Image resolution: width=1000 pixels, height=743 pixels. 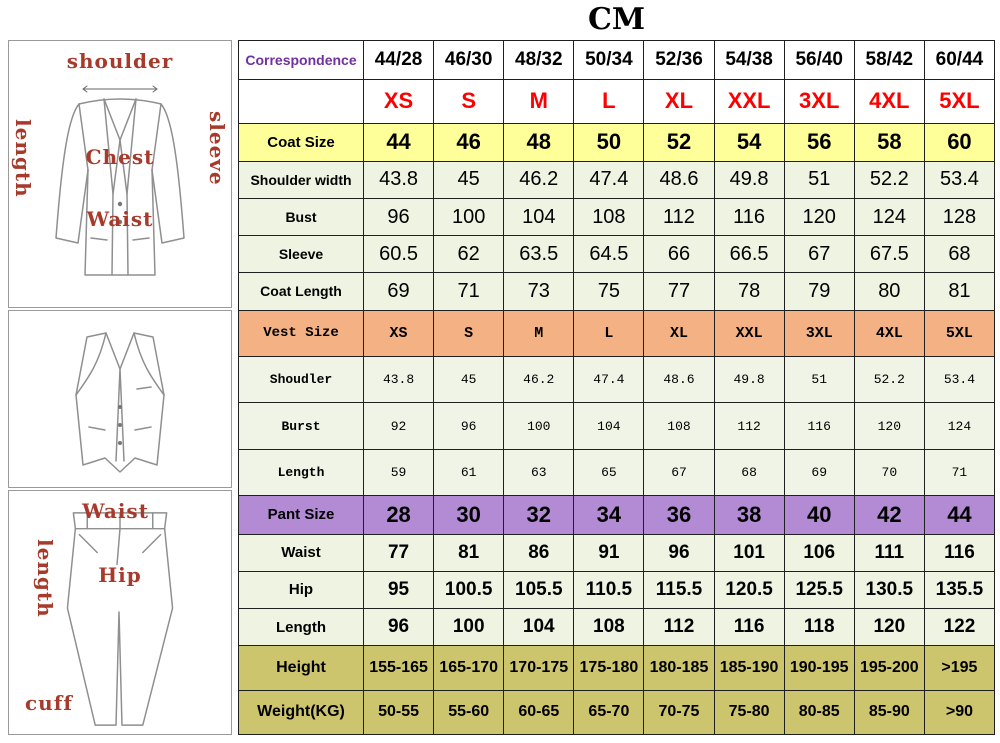 I want to click on cell: 105.5, so click(x=539, y=589).